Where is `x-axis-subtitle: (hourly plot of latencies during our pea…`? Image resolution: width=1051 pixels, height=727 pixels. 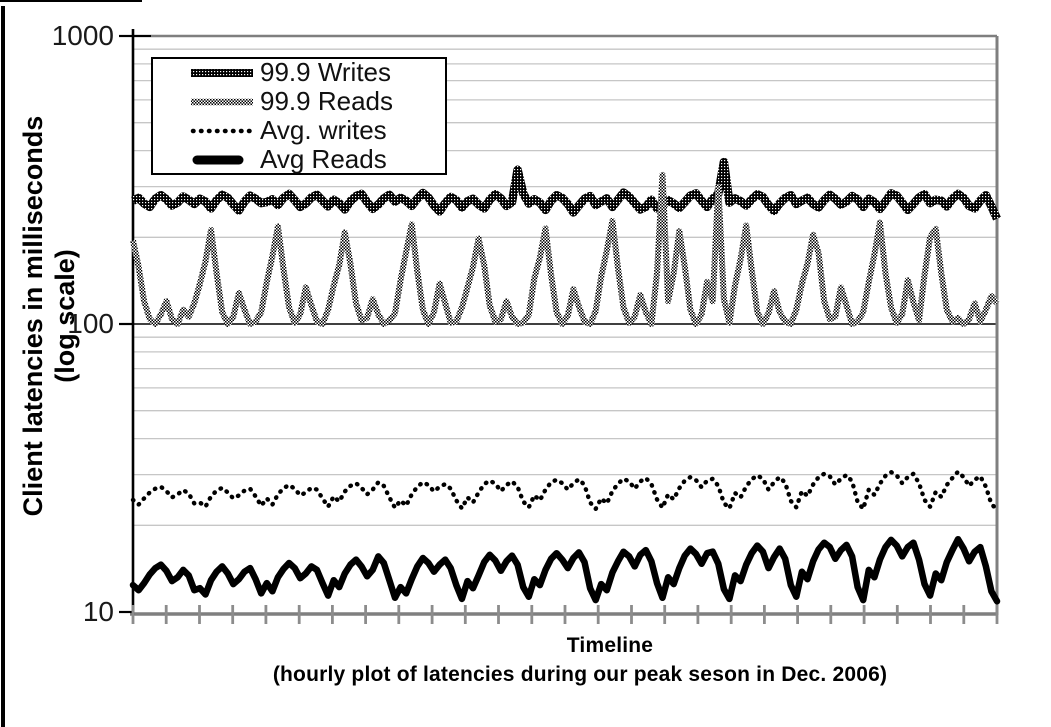 x-axis-subtitle: (hourly plot of latencies during our pea… is located at coordinates (580, 674).